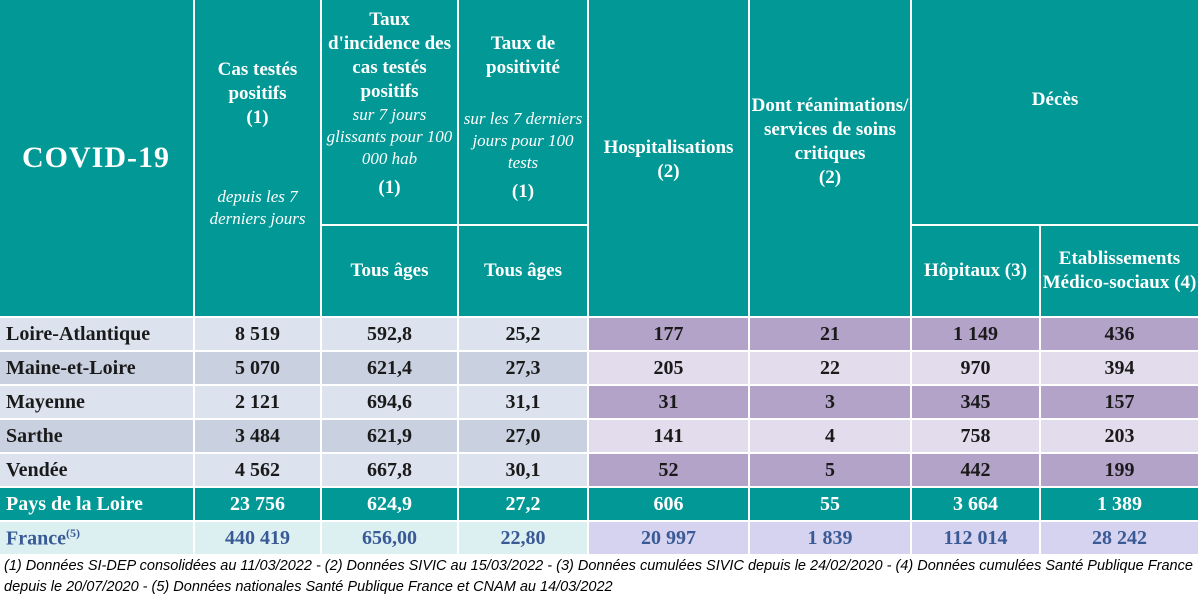  What do you see at coordinates (390, 471) in the screenshot?
I see `taux-value: 667,8` at bounding box center [390, 471].